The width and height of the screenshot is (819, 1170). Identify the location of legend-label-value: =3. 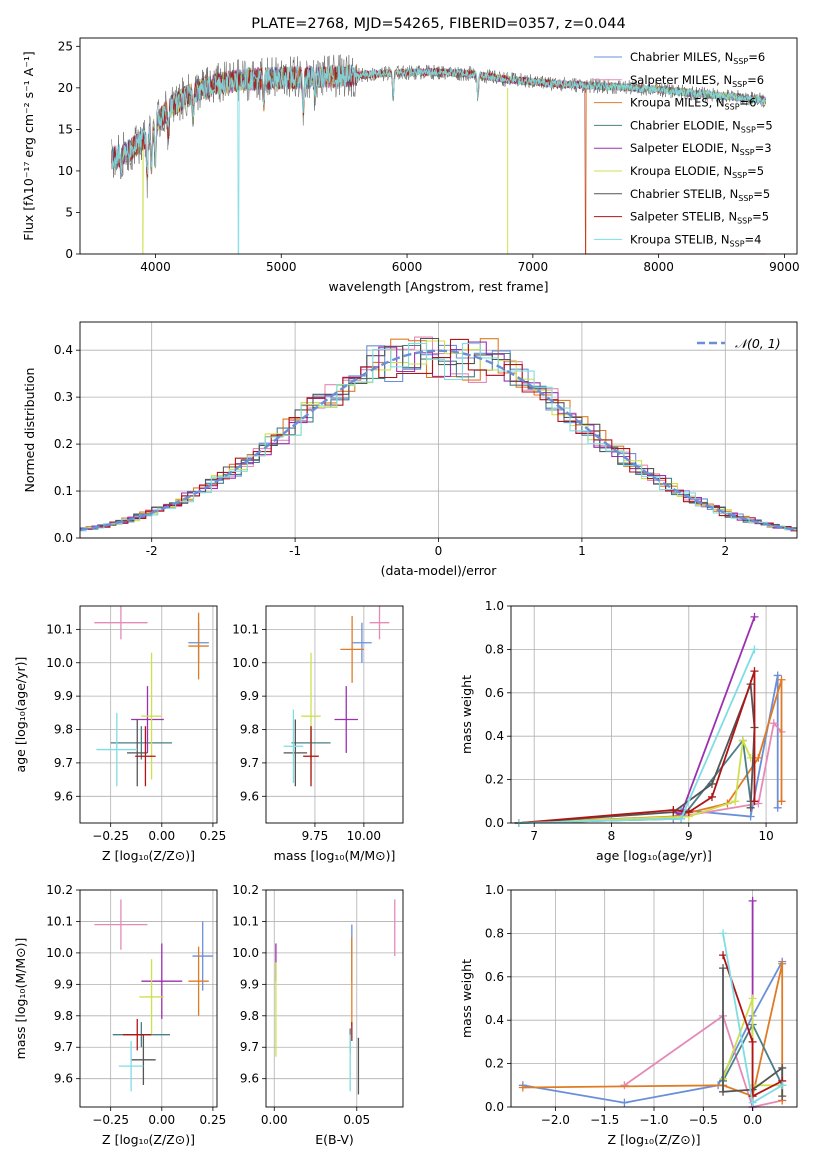
(763, 148).